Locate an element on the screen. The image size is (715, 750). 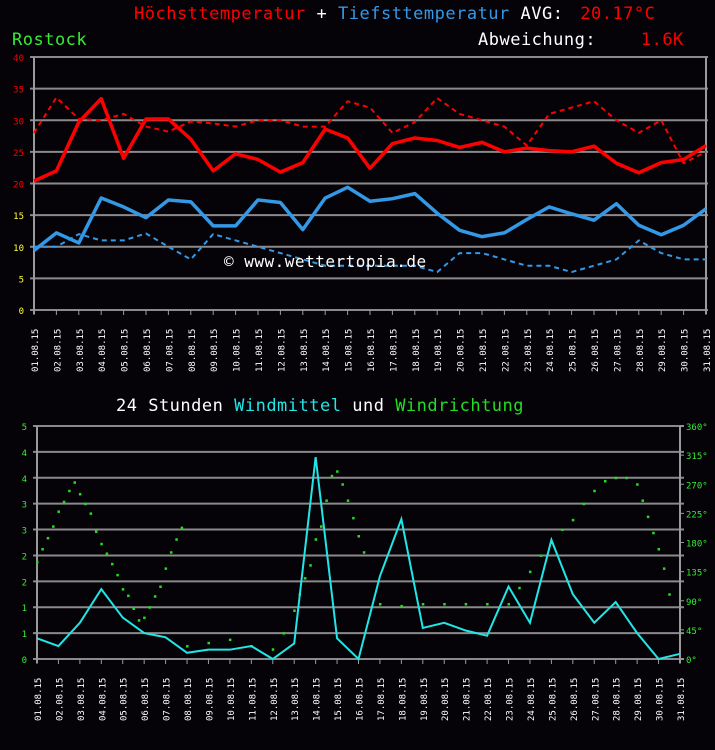
title-min-temp: Tiefsttemperatur is located at coordinates (424, 14).